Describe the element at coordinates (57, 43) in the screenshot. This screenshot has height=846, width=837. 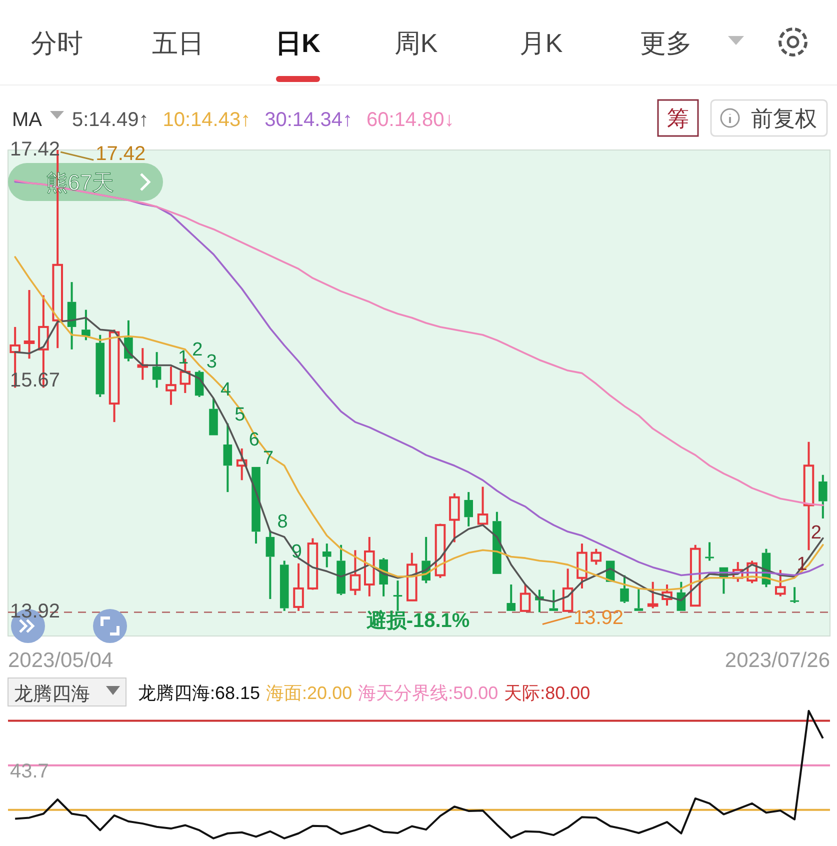
I see `text: 分时` at that location.